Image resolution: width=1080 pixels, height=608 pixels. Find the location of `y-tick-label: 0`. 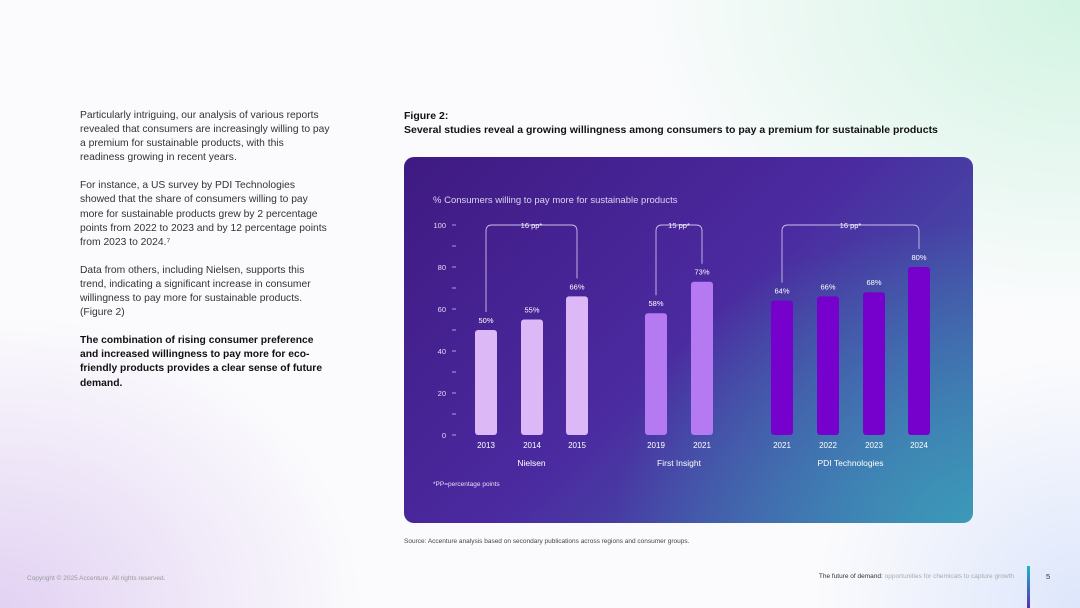

y-tick-label: 0 is located at coordinates (444, 435).